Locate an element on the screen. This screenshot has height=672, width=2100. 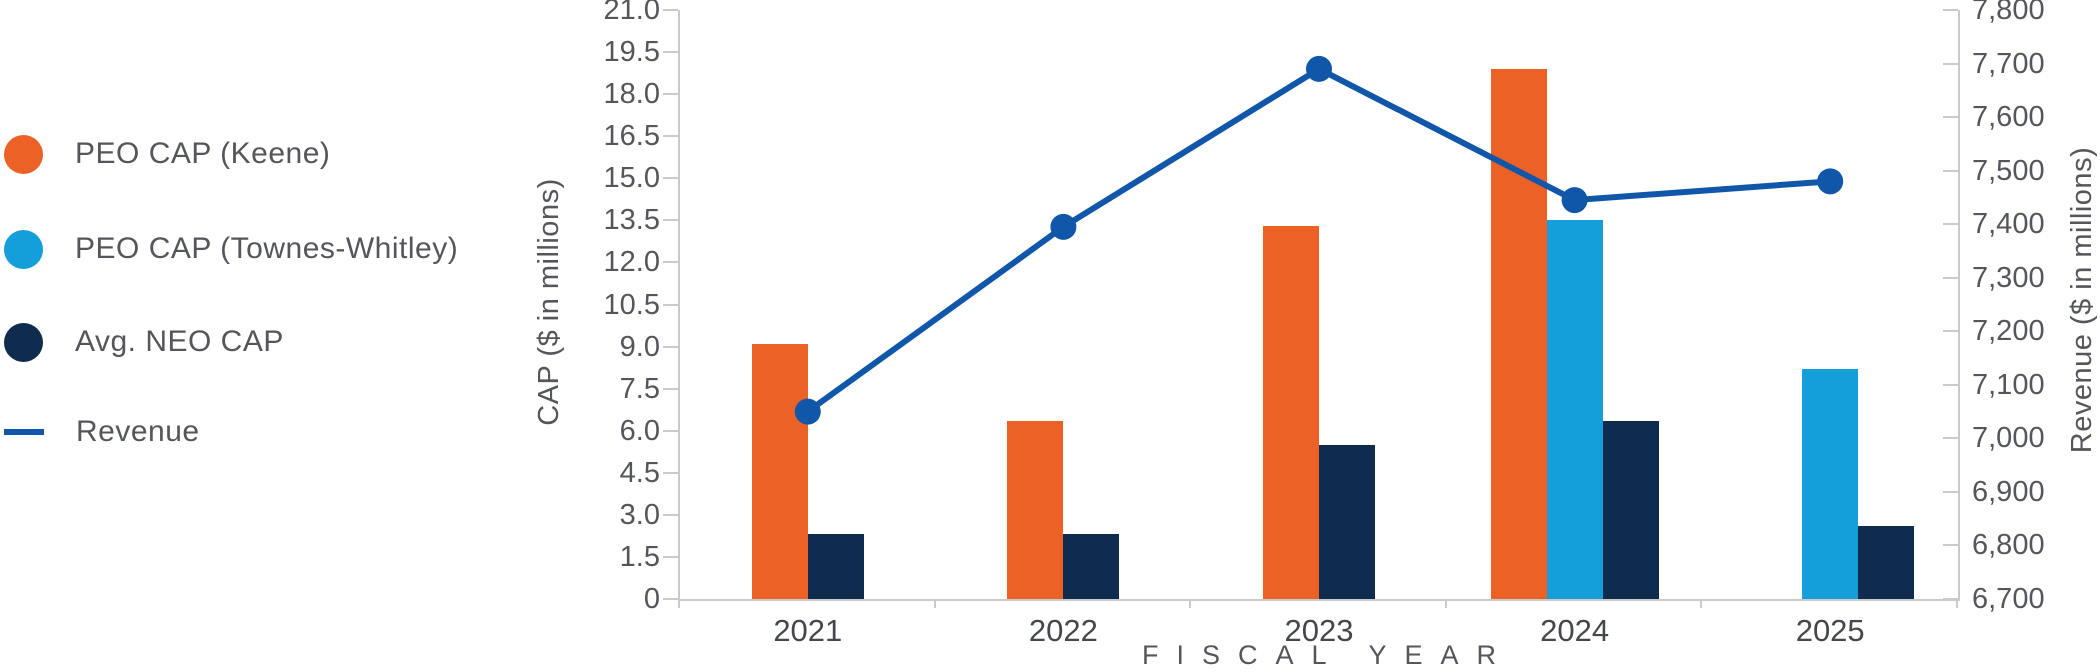
revenue-marker-2023 is located at coordinates (1319, 68).